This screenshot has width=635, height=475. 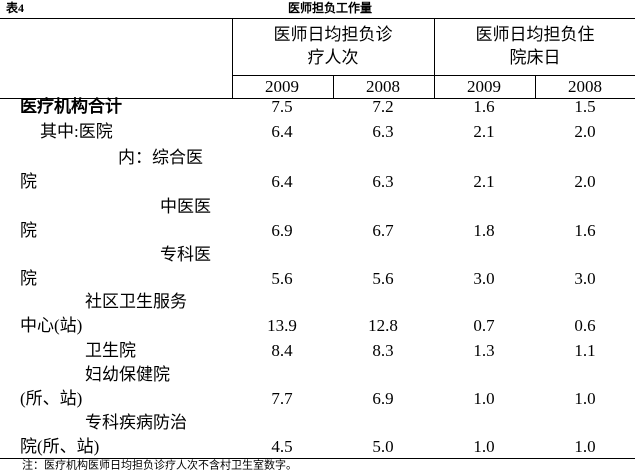 I want to click on cell-value: 8.4, so click(x=282, y=350).